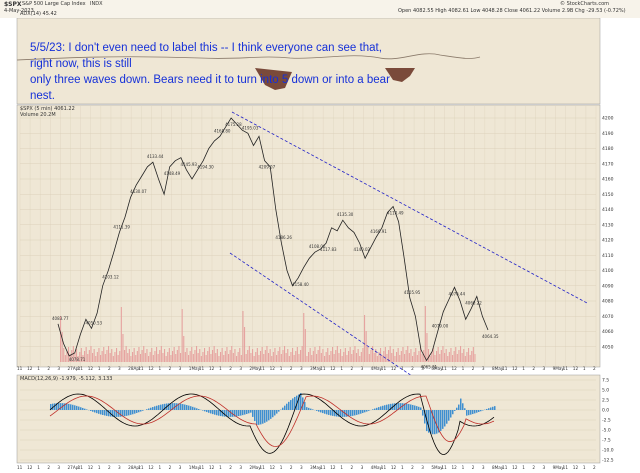 Image resolution: width=640 pixels, height=473 pixels. What do you see at coordinates (155, 156) in the screenshot?
I see `price-label: 4133.44` at bounding box center [155, 156].